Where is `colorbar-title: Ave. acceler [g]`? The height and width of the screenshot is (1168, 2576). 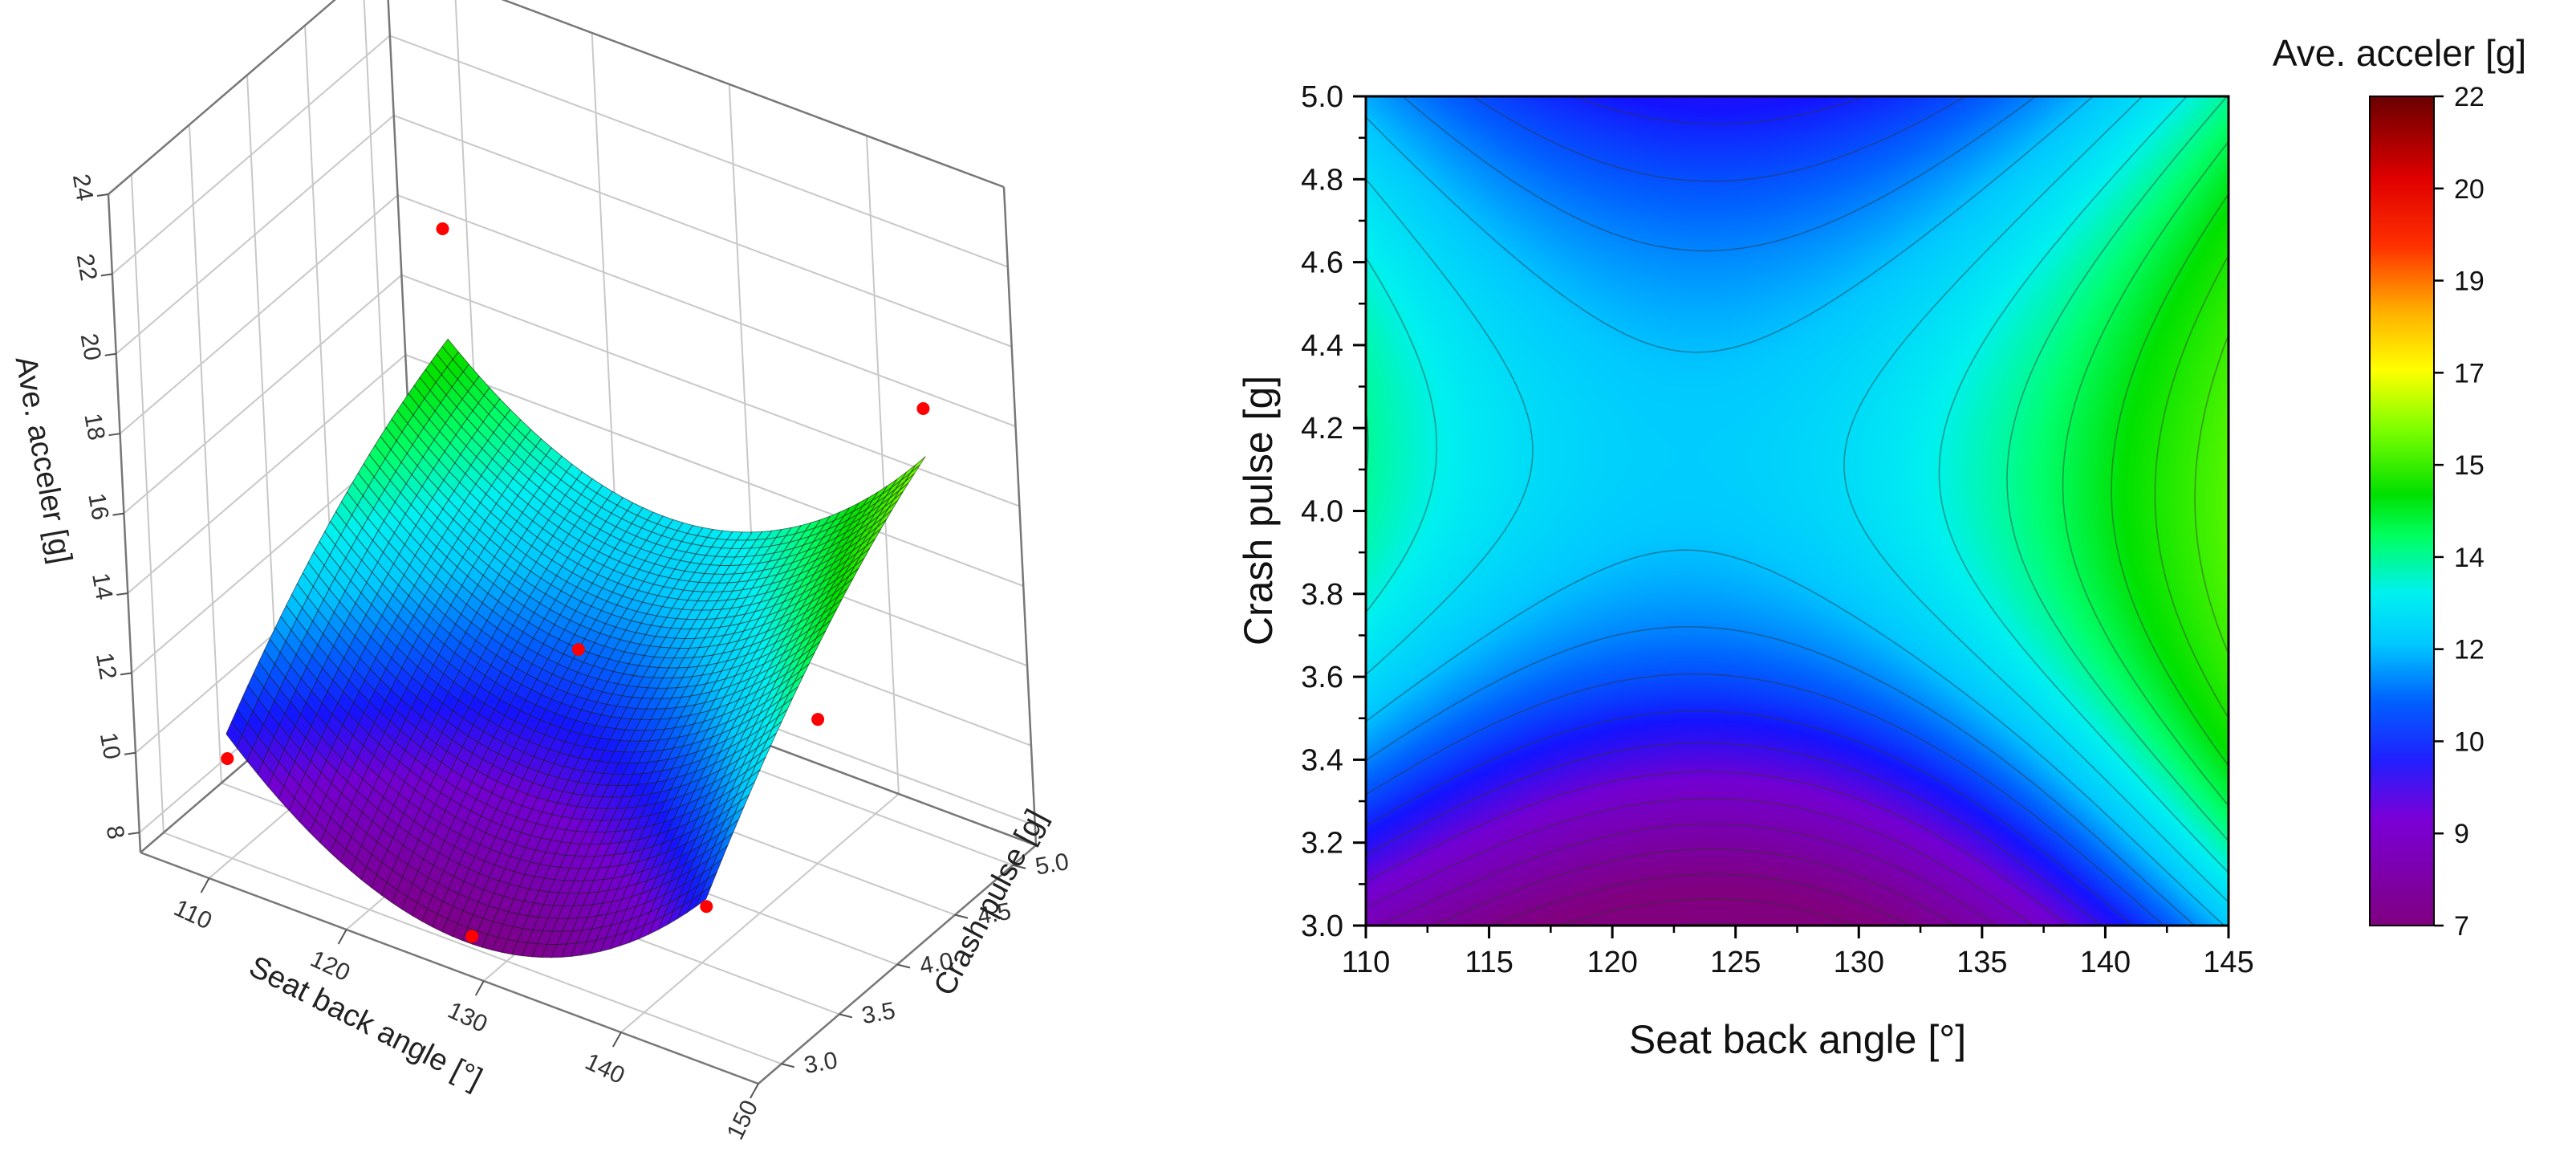
colorbar-title: Ave. acceler [g] is located at coordinates (2399, 53).